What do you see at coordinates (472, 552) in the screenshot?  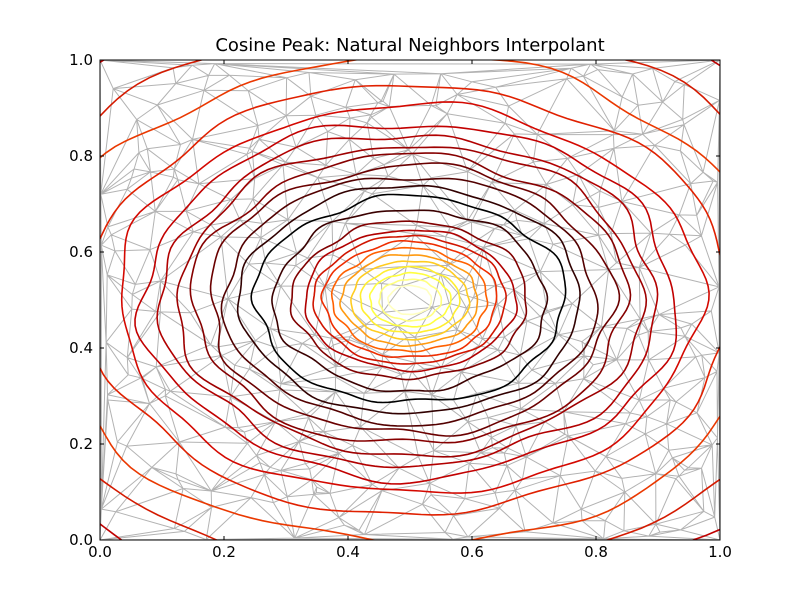 I see `x-tick-label: 0.6` at bounding box center [472, 552].